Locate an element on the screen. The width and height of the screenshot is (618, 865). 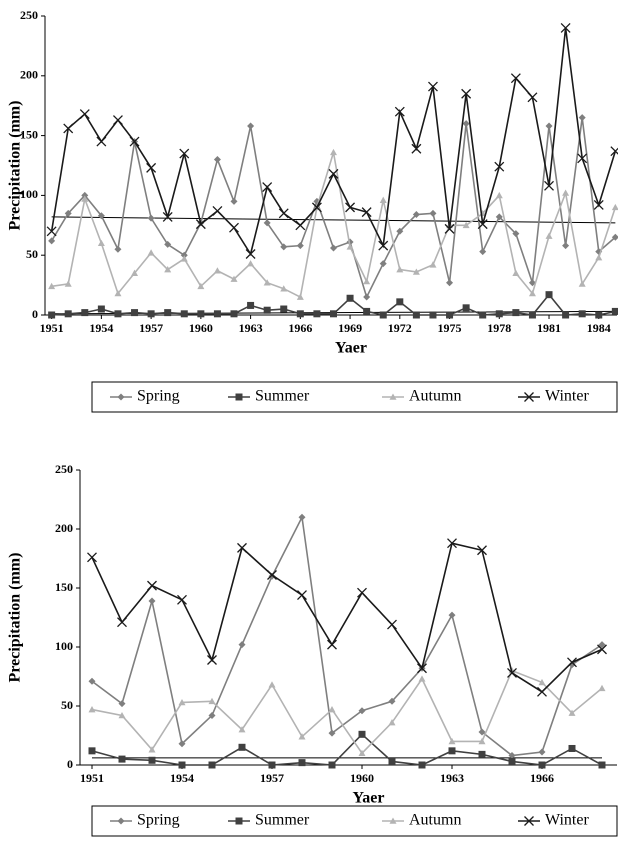
legend-label: Autumn is located at coordinates (435, 396).